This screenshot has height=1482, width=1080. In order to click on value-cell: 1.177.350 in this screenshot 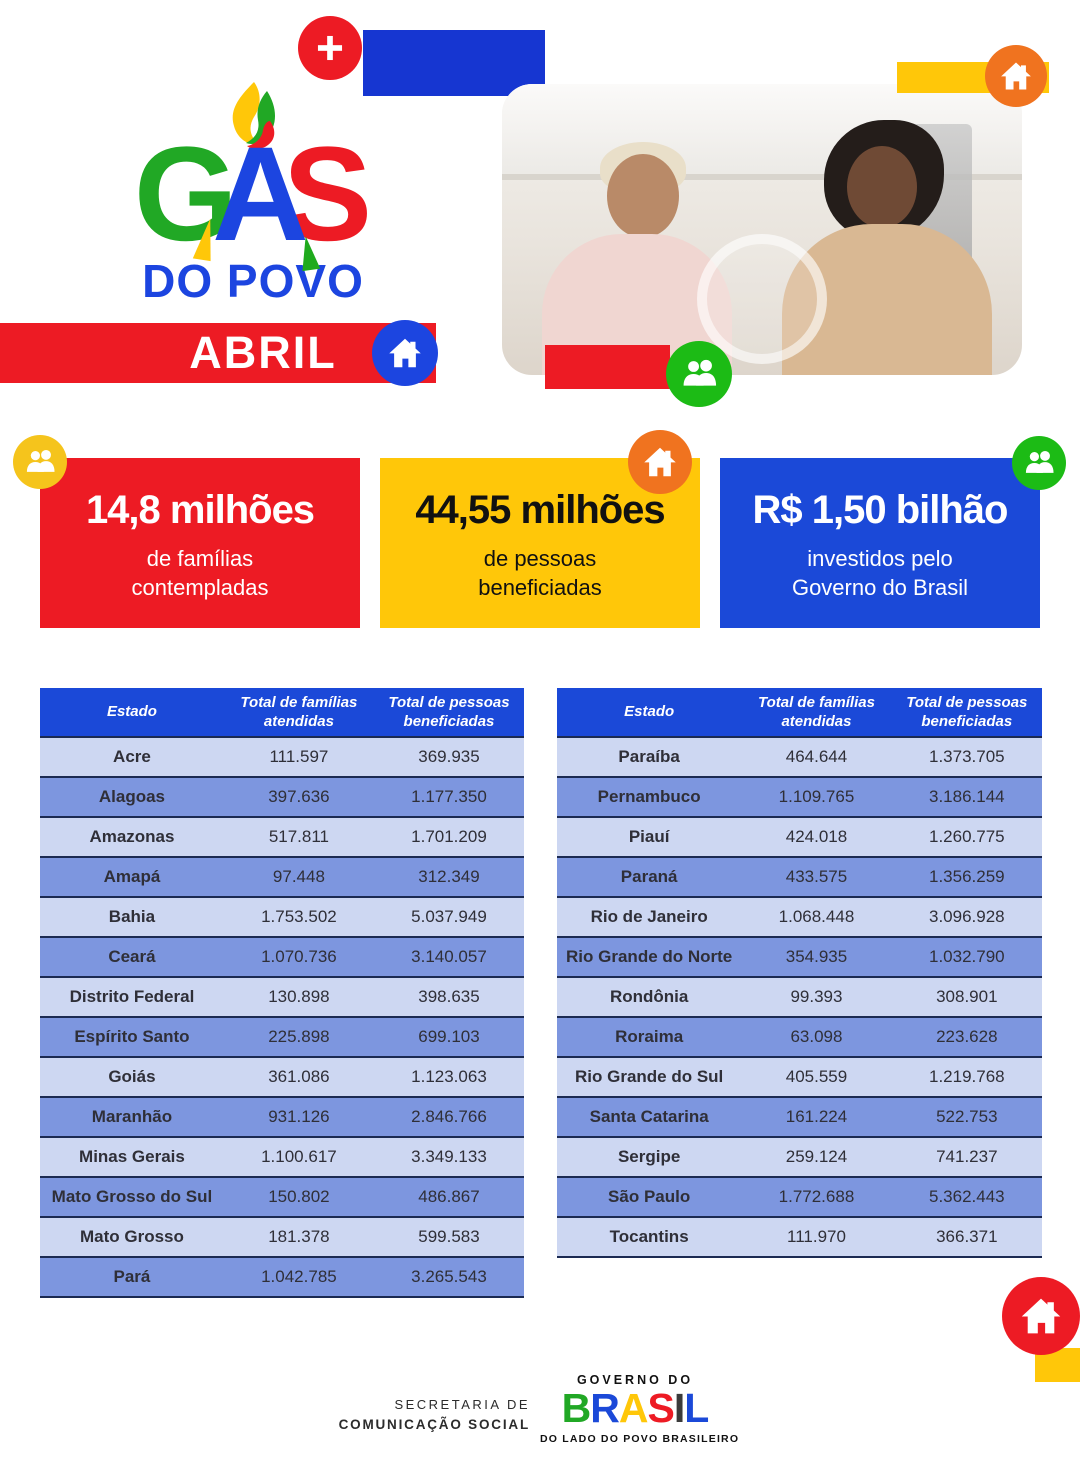, I will do `click(448, 796)`.